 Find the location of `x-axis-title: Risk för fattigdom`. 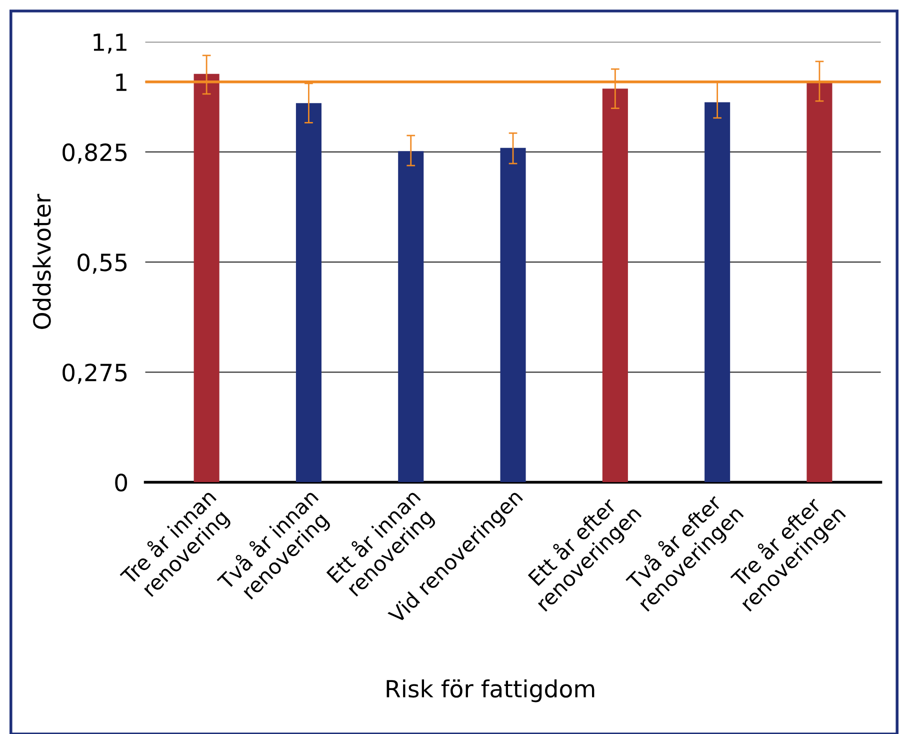

x-axis-title: Risk för fattigdom is located at coordinates (490, 690).